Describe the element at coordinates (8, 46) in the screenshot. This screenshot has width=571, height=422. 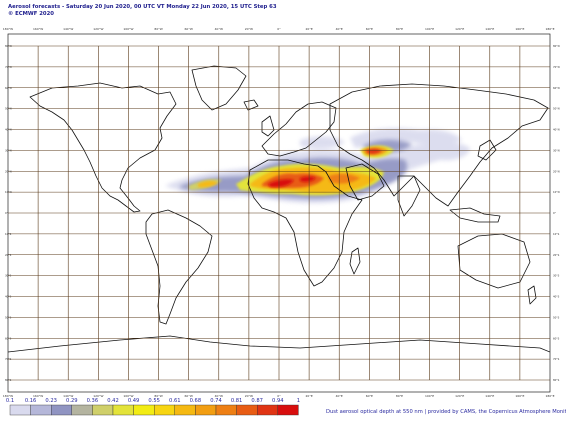
I see `lat-tick-label-left: 80°N` at that location.